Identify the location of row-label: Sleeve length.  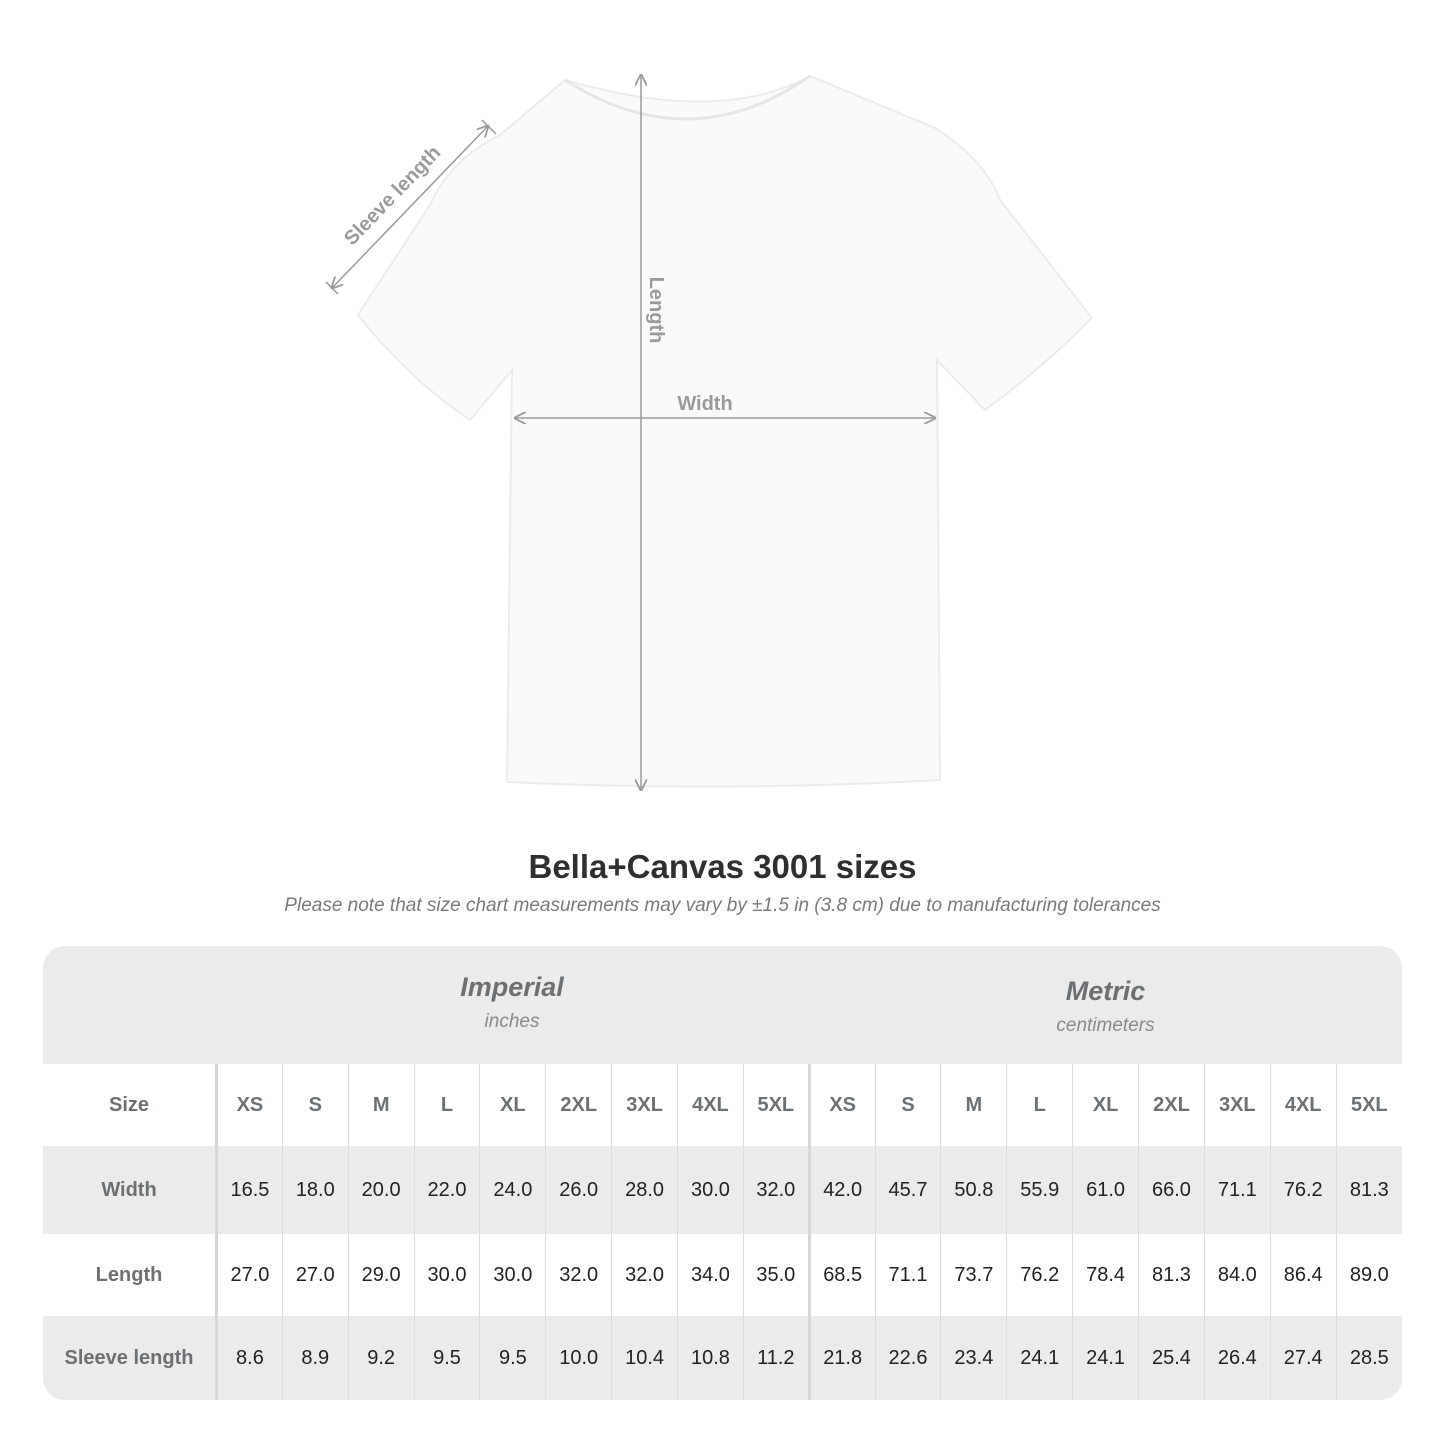
(130, 1358).